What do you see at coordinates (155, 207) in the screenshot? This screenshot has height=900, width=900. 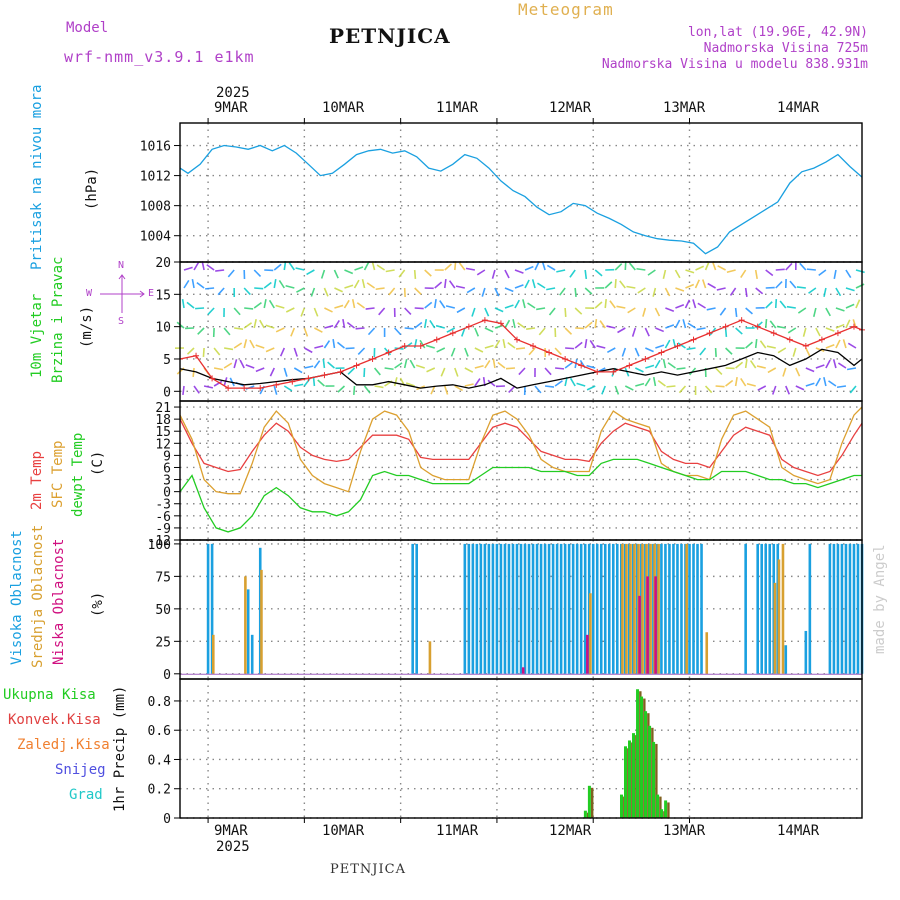 I see `pressure-y-tick-label: 1008` at bounding box center [155, 207].